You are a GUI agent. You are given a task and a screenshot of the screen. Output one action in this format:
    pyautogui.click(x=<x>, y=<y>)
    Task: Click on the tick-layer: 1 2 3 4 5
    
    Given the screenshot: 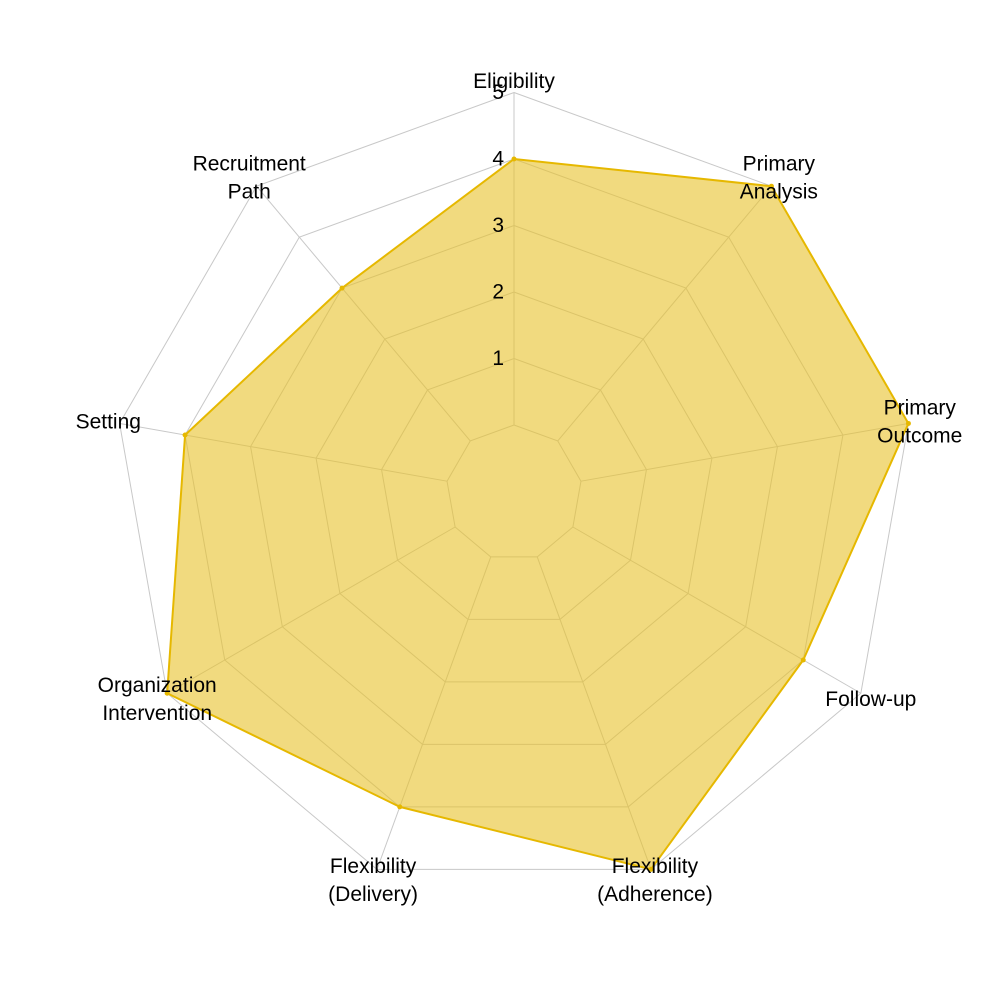 What is the action you would take?
    pyautogui.click(x=498, y=225)
    